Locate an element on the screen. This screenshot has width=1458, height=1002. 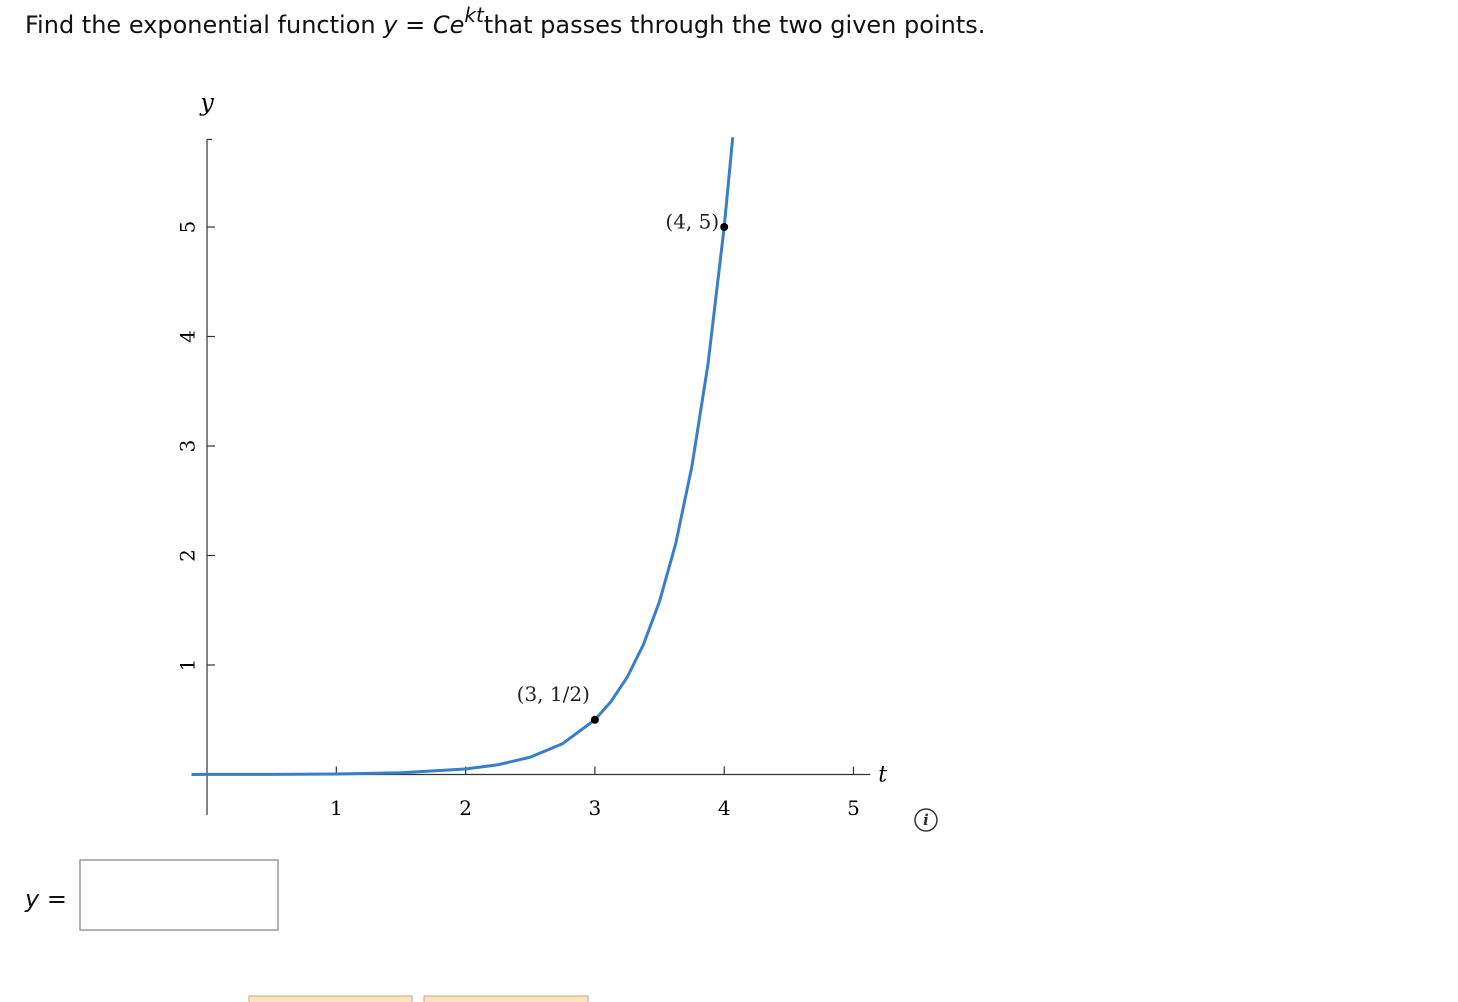
x-axis-label: t is located at coordinates (882, 774).